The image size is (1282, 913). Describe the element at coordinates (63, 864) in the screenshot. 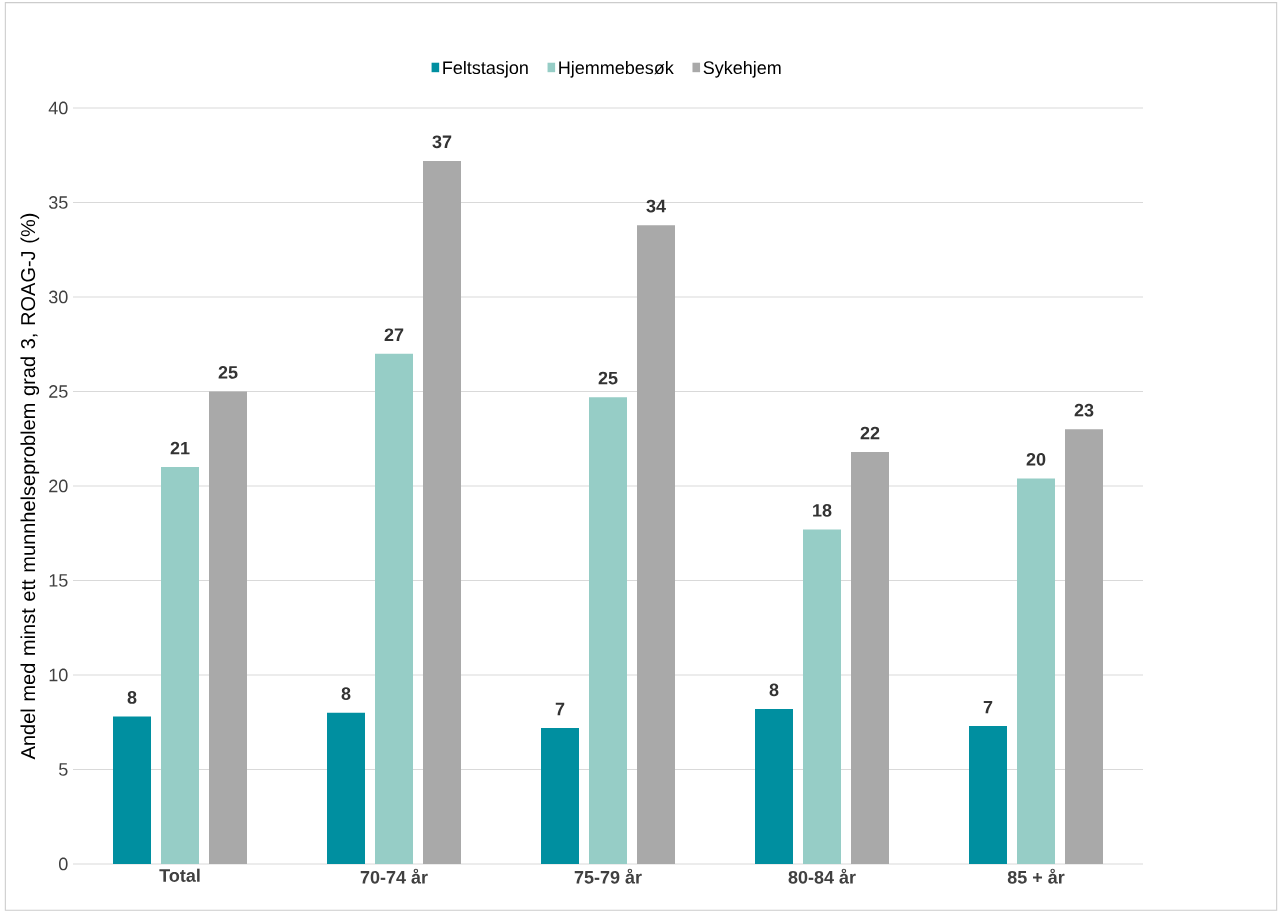

I see `y-tick-label: 0` at that location.